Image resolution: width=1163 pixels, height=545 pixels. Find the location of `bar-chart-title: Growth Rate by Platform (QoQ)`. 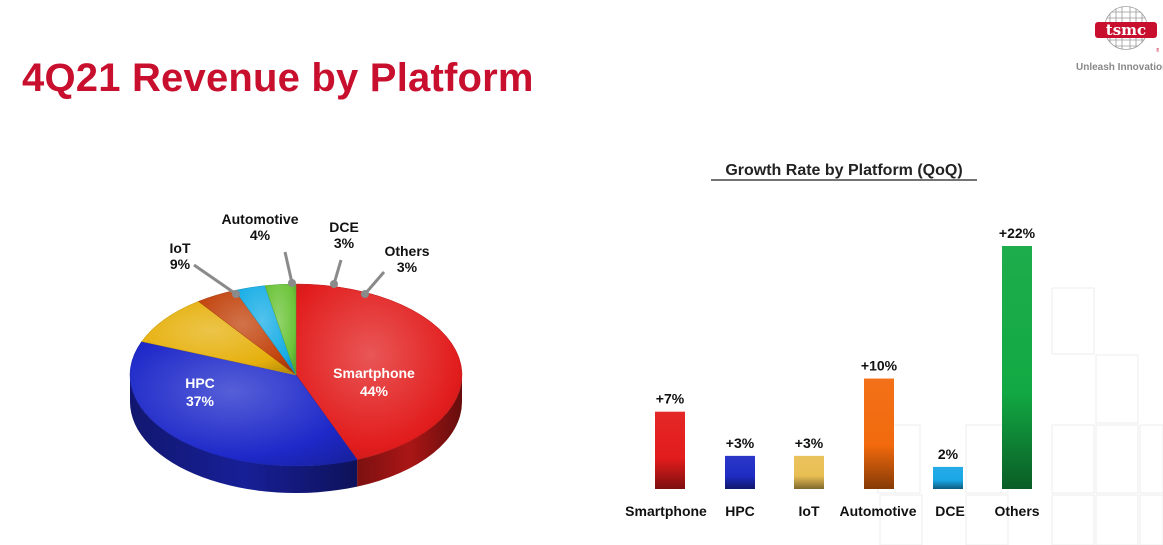

bar-chart-title: Growth Rate by Platform (QoQ) is located at coordinates (843, 170).